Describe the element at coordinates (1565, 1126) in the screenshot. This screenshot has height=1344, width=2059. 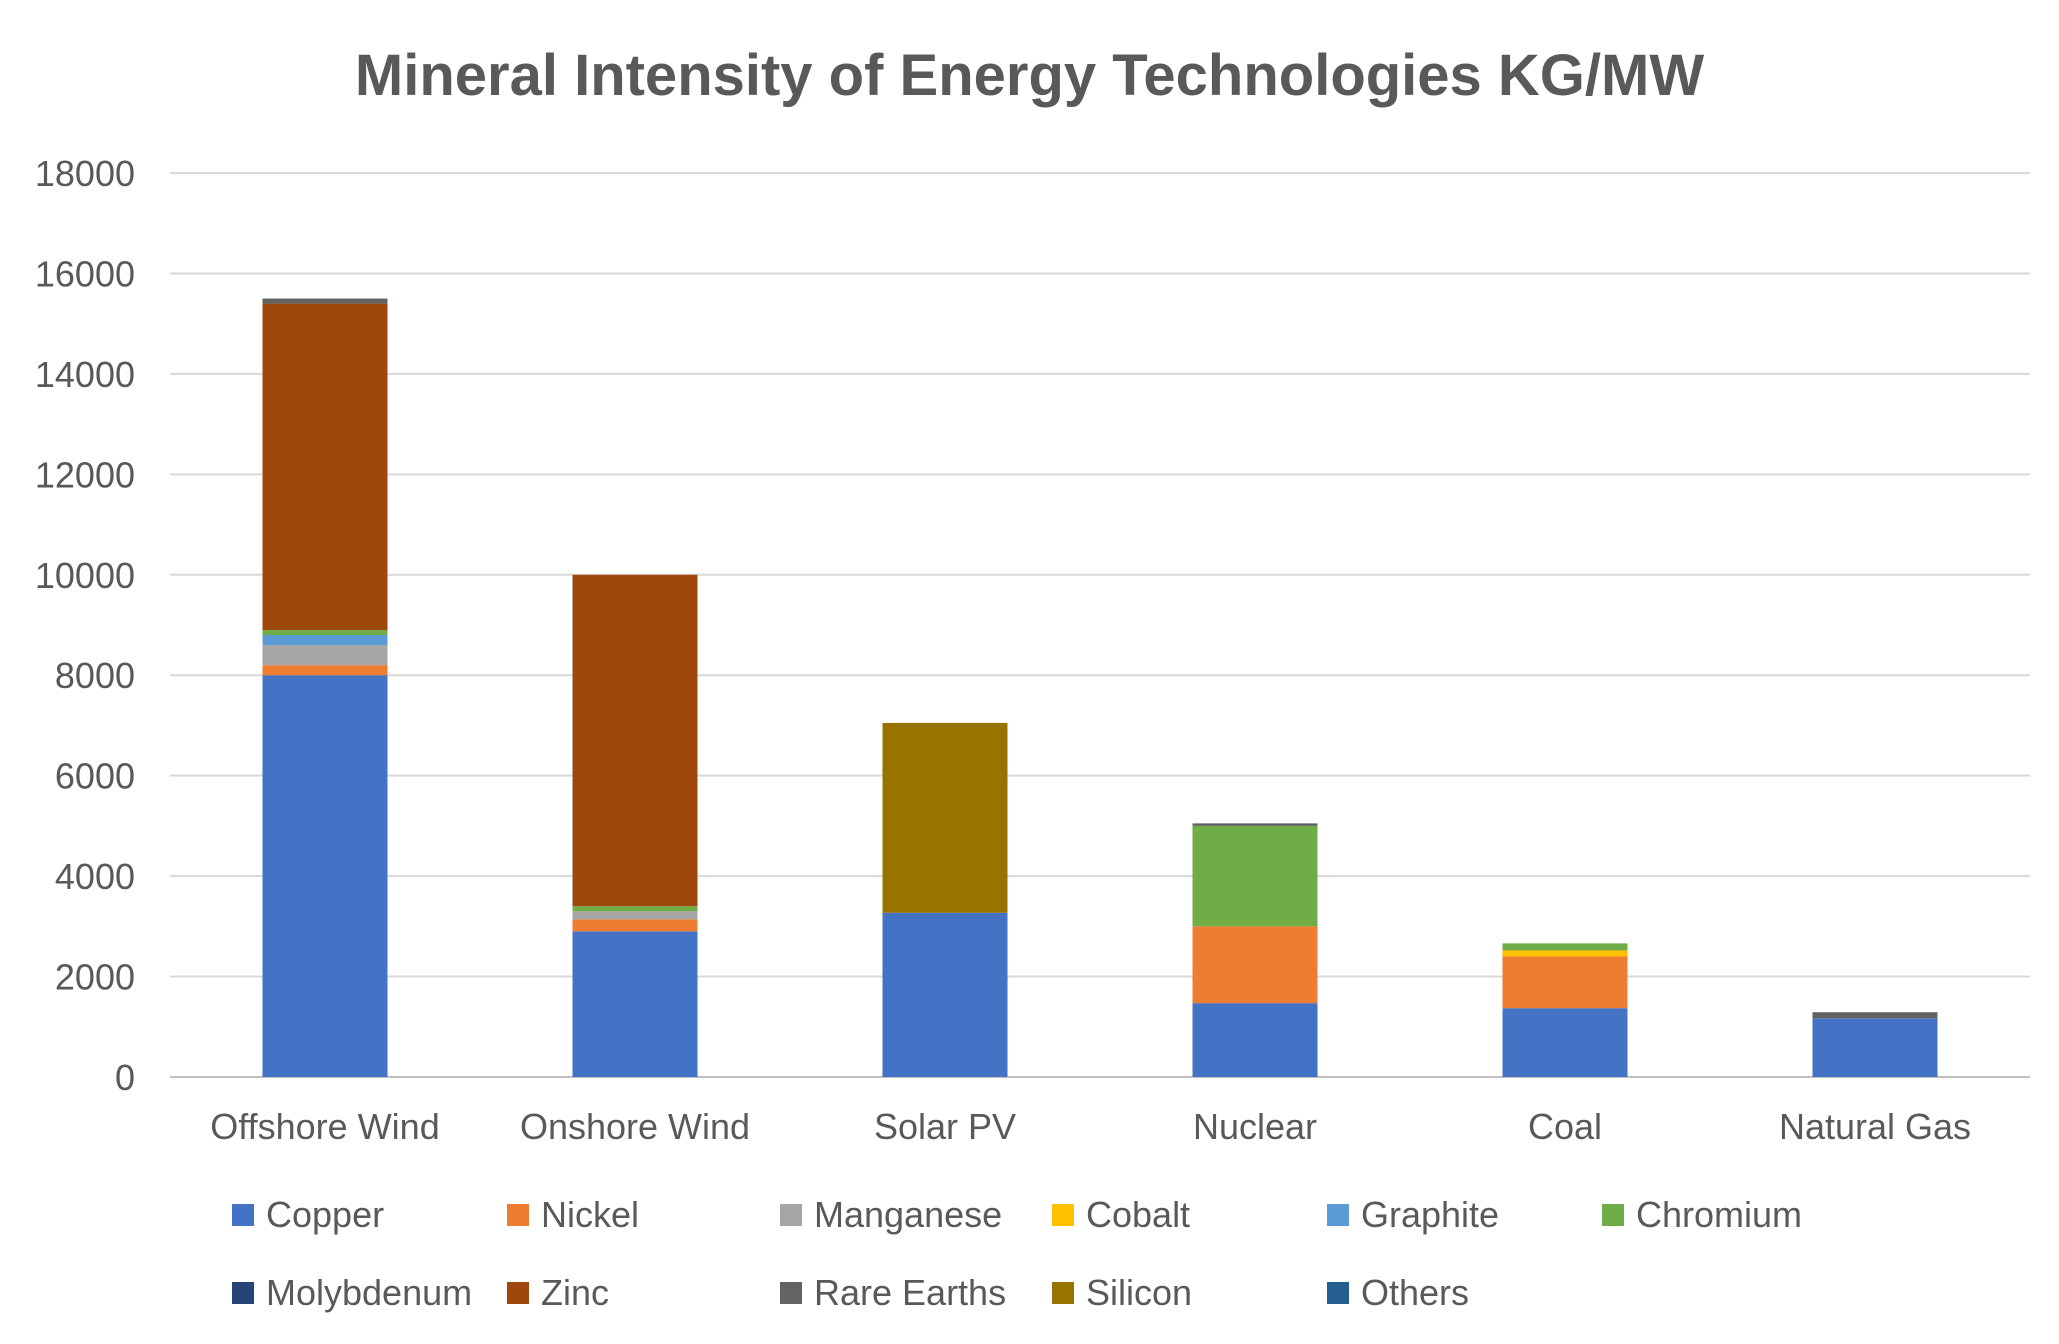
I see `x-tick-label: Coal` at that location.